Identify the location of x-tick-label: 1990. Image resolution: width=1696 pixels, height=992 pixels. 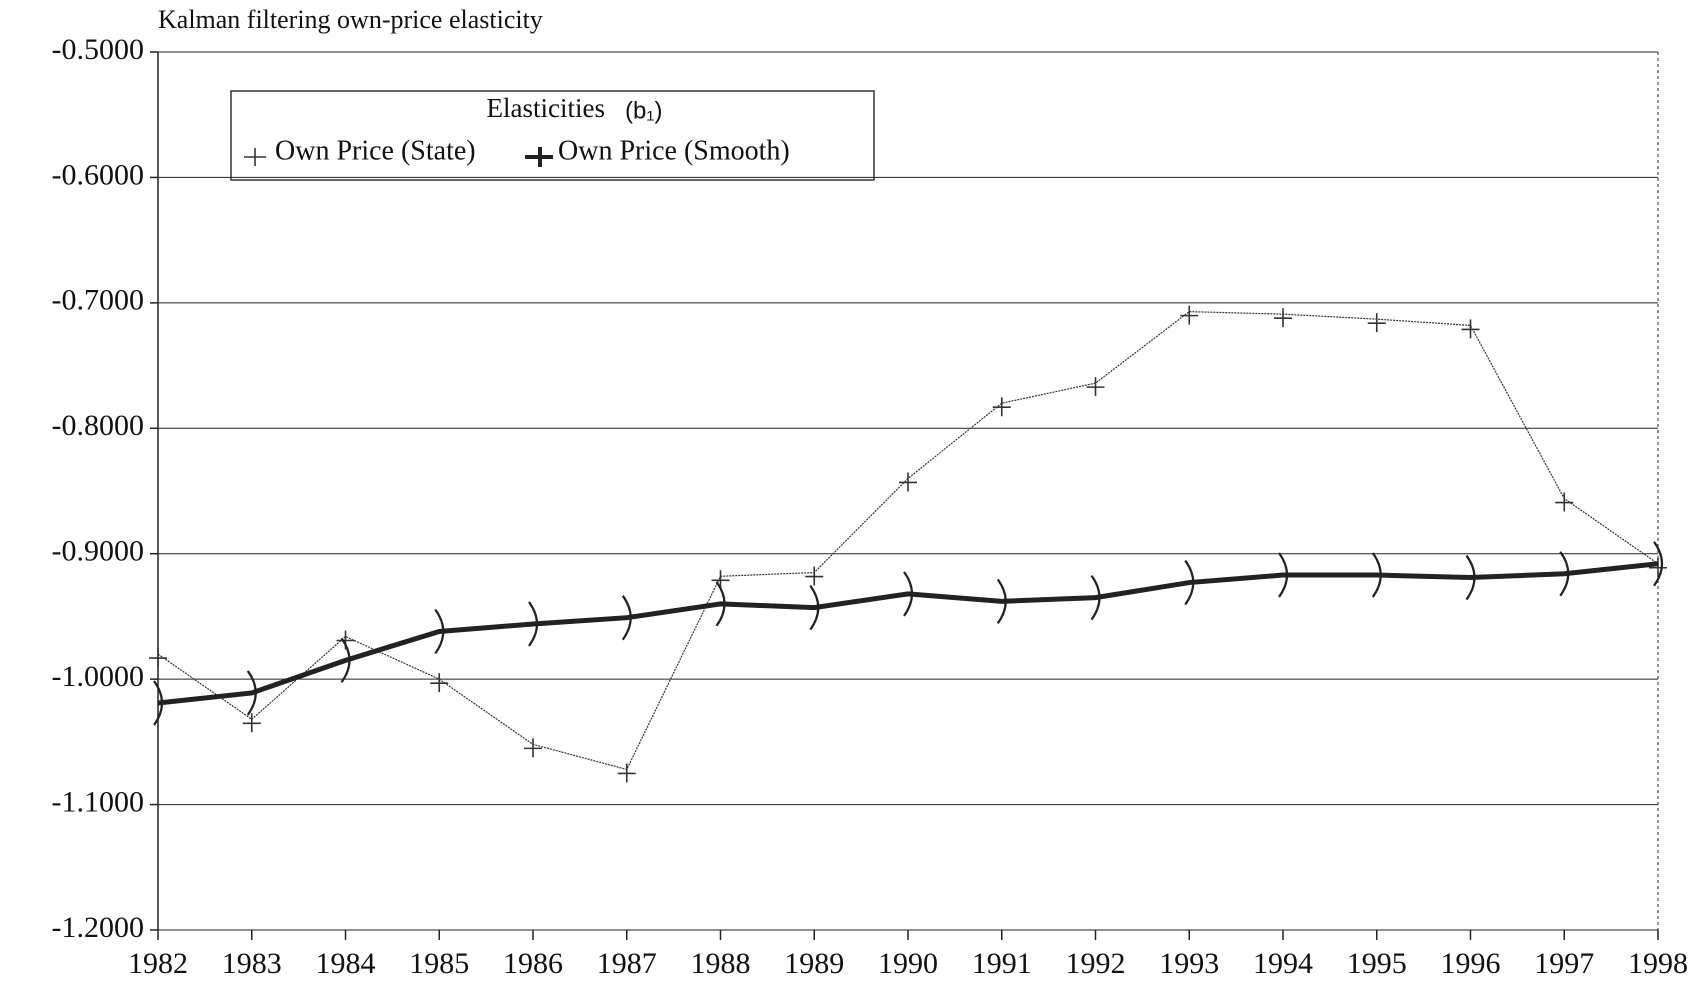
(908, 963).